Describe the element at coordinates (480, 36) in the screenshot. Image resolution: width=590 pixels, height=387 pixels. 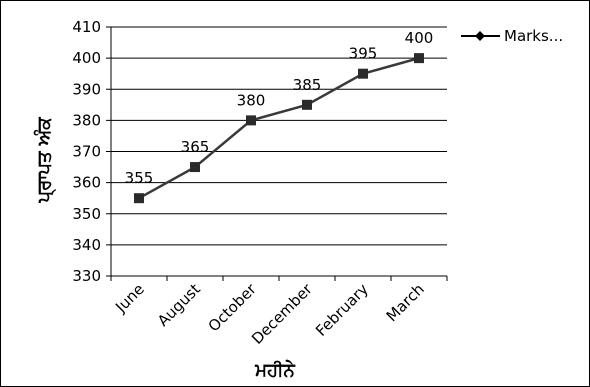
I see `legend-marker` at that location.